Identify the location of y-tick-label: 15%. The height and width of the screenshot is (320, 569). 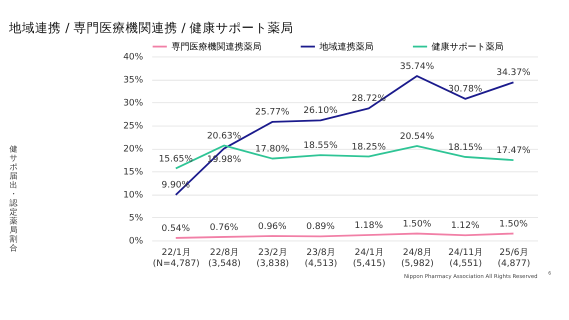
(133, 173).